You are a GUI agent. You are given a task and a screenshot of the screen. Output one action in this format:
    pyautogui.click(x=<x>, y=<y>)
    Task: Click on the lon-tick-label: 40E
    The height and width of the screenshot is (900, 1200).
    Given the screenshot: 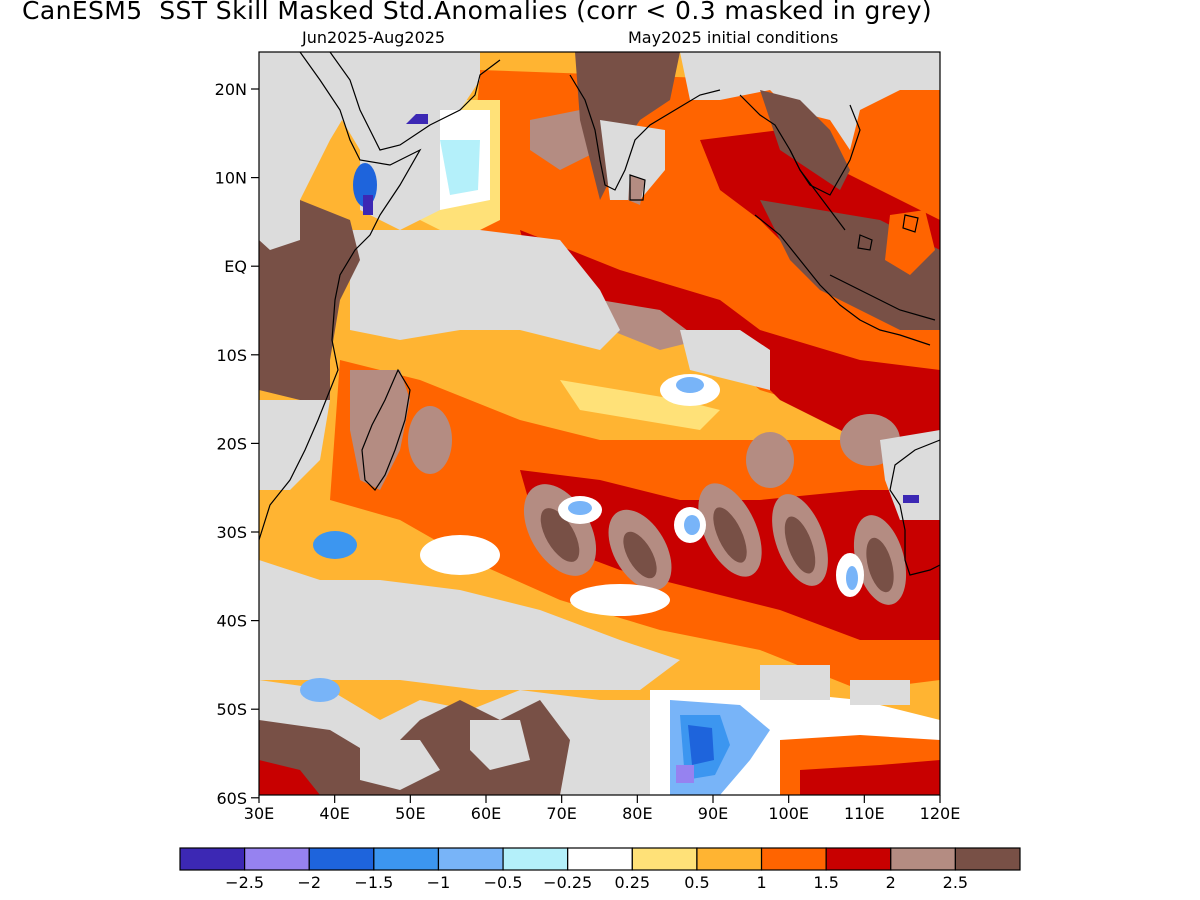 What is the action you would take?
    pyautogui.click(x=334, y=813)
    